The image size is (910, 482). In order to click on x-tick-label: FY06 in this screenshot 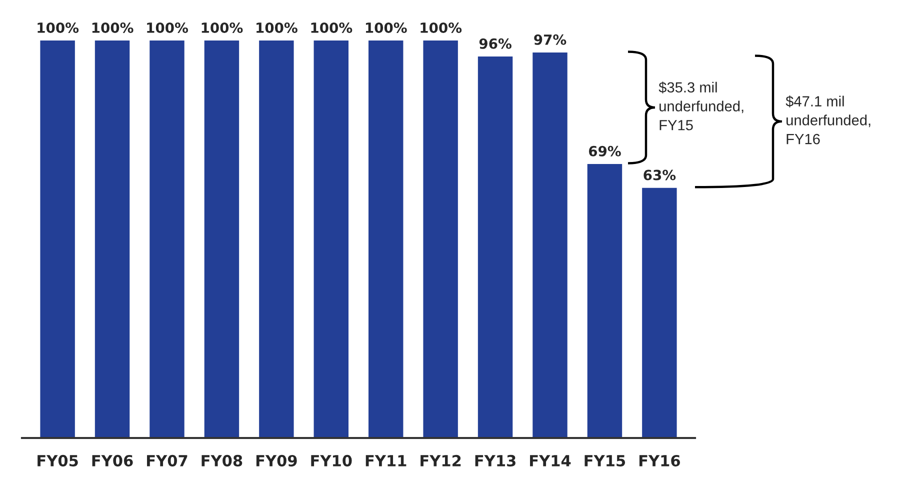, I will do `click(112, 460)`.